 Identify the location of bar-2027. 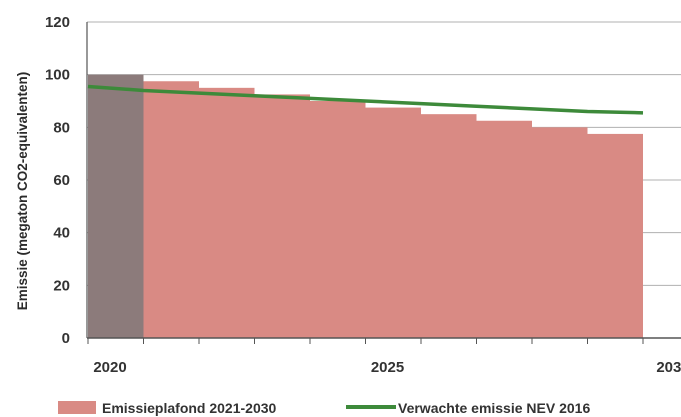
(504, 229).